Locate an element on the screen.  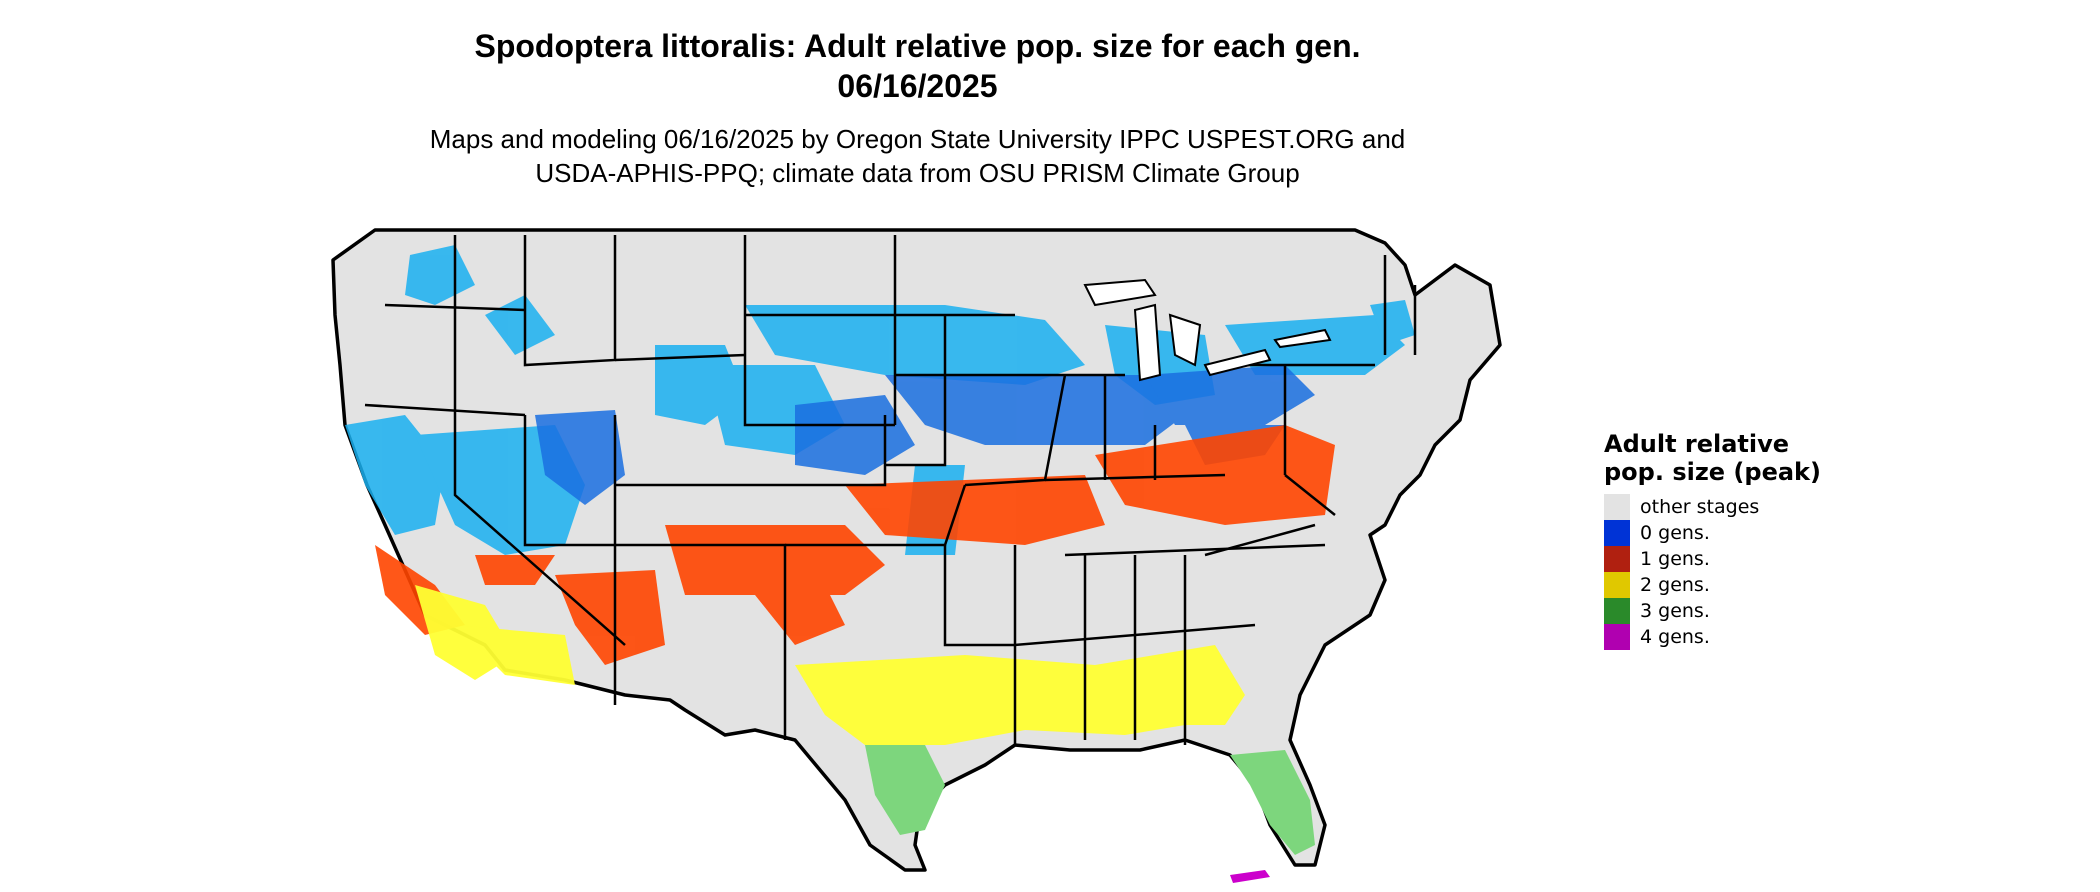
legend-label: other stages is located at coordinates (1700, 507).